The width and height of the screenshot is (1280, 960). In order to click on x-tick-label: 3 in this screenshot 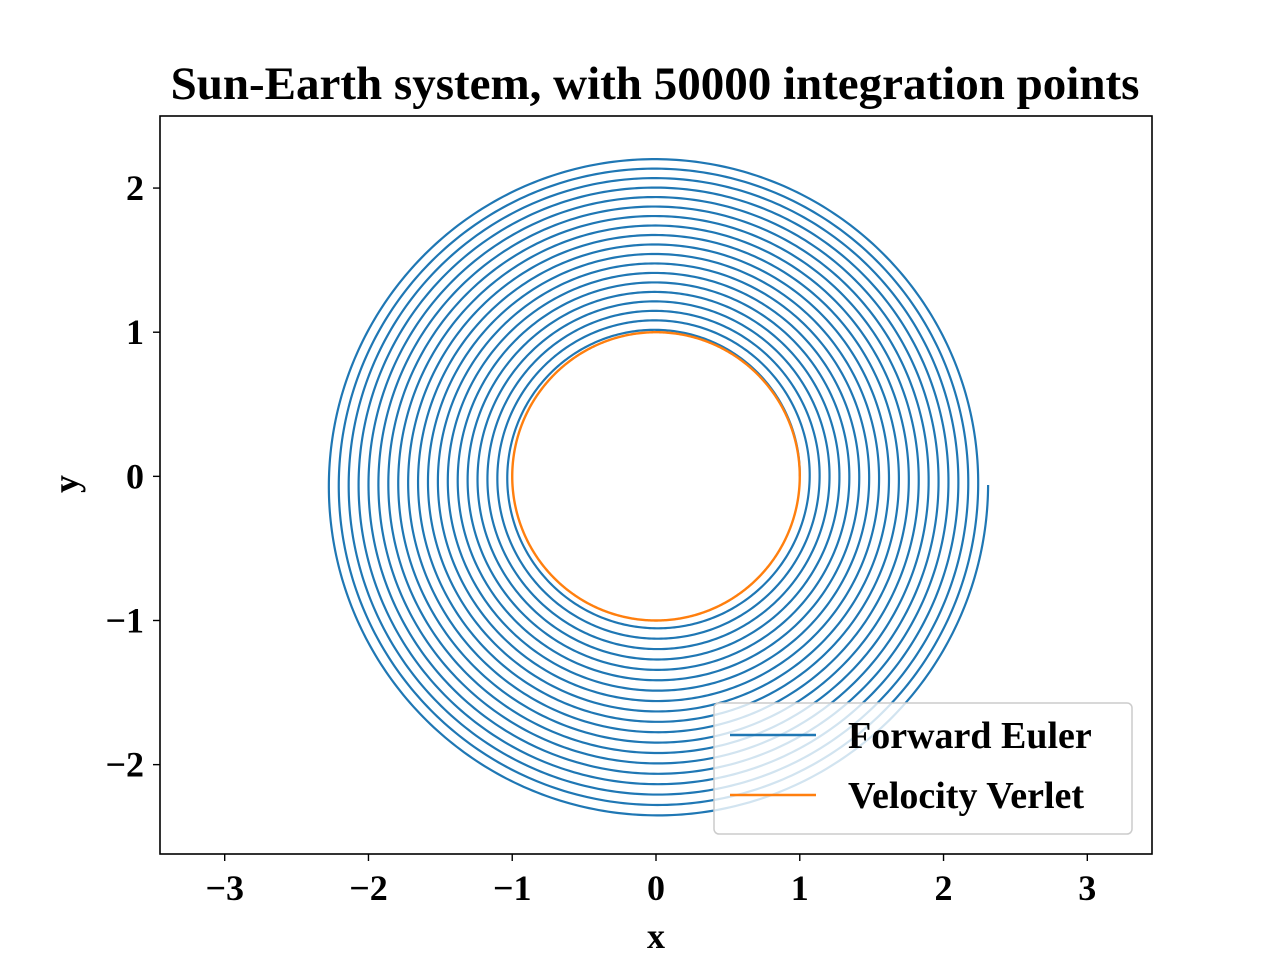, I will do `click(1087, 888)`.